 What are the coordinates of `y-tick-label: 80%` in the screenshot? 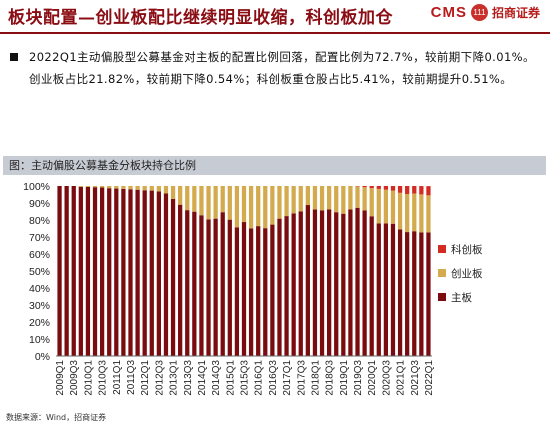 It's located at (39, 221).